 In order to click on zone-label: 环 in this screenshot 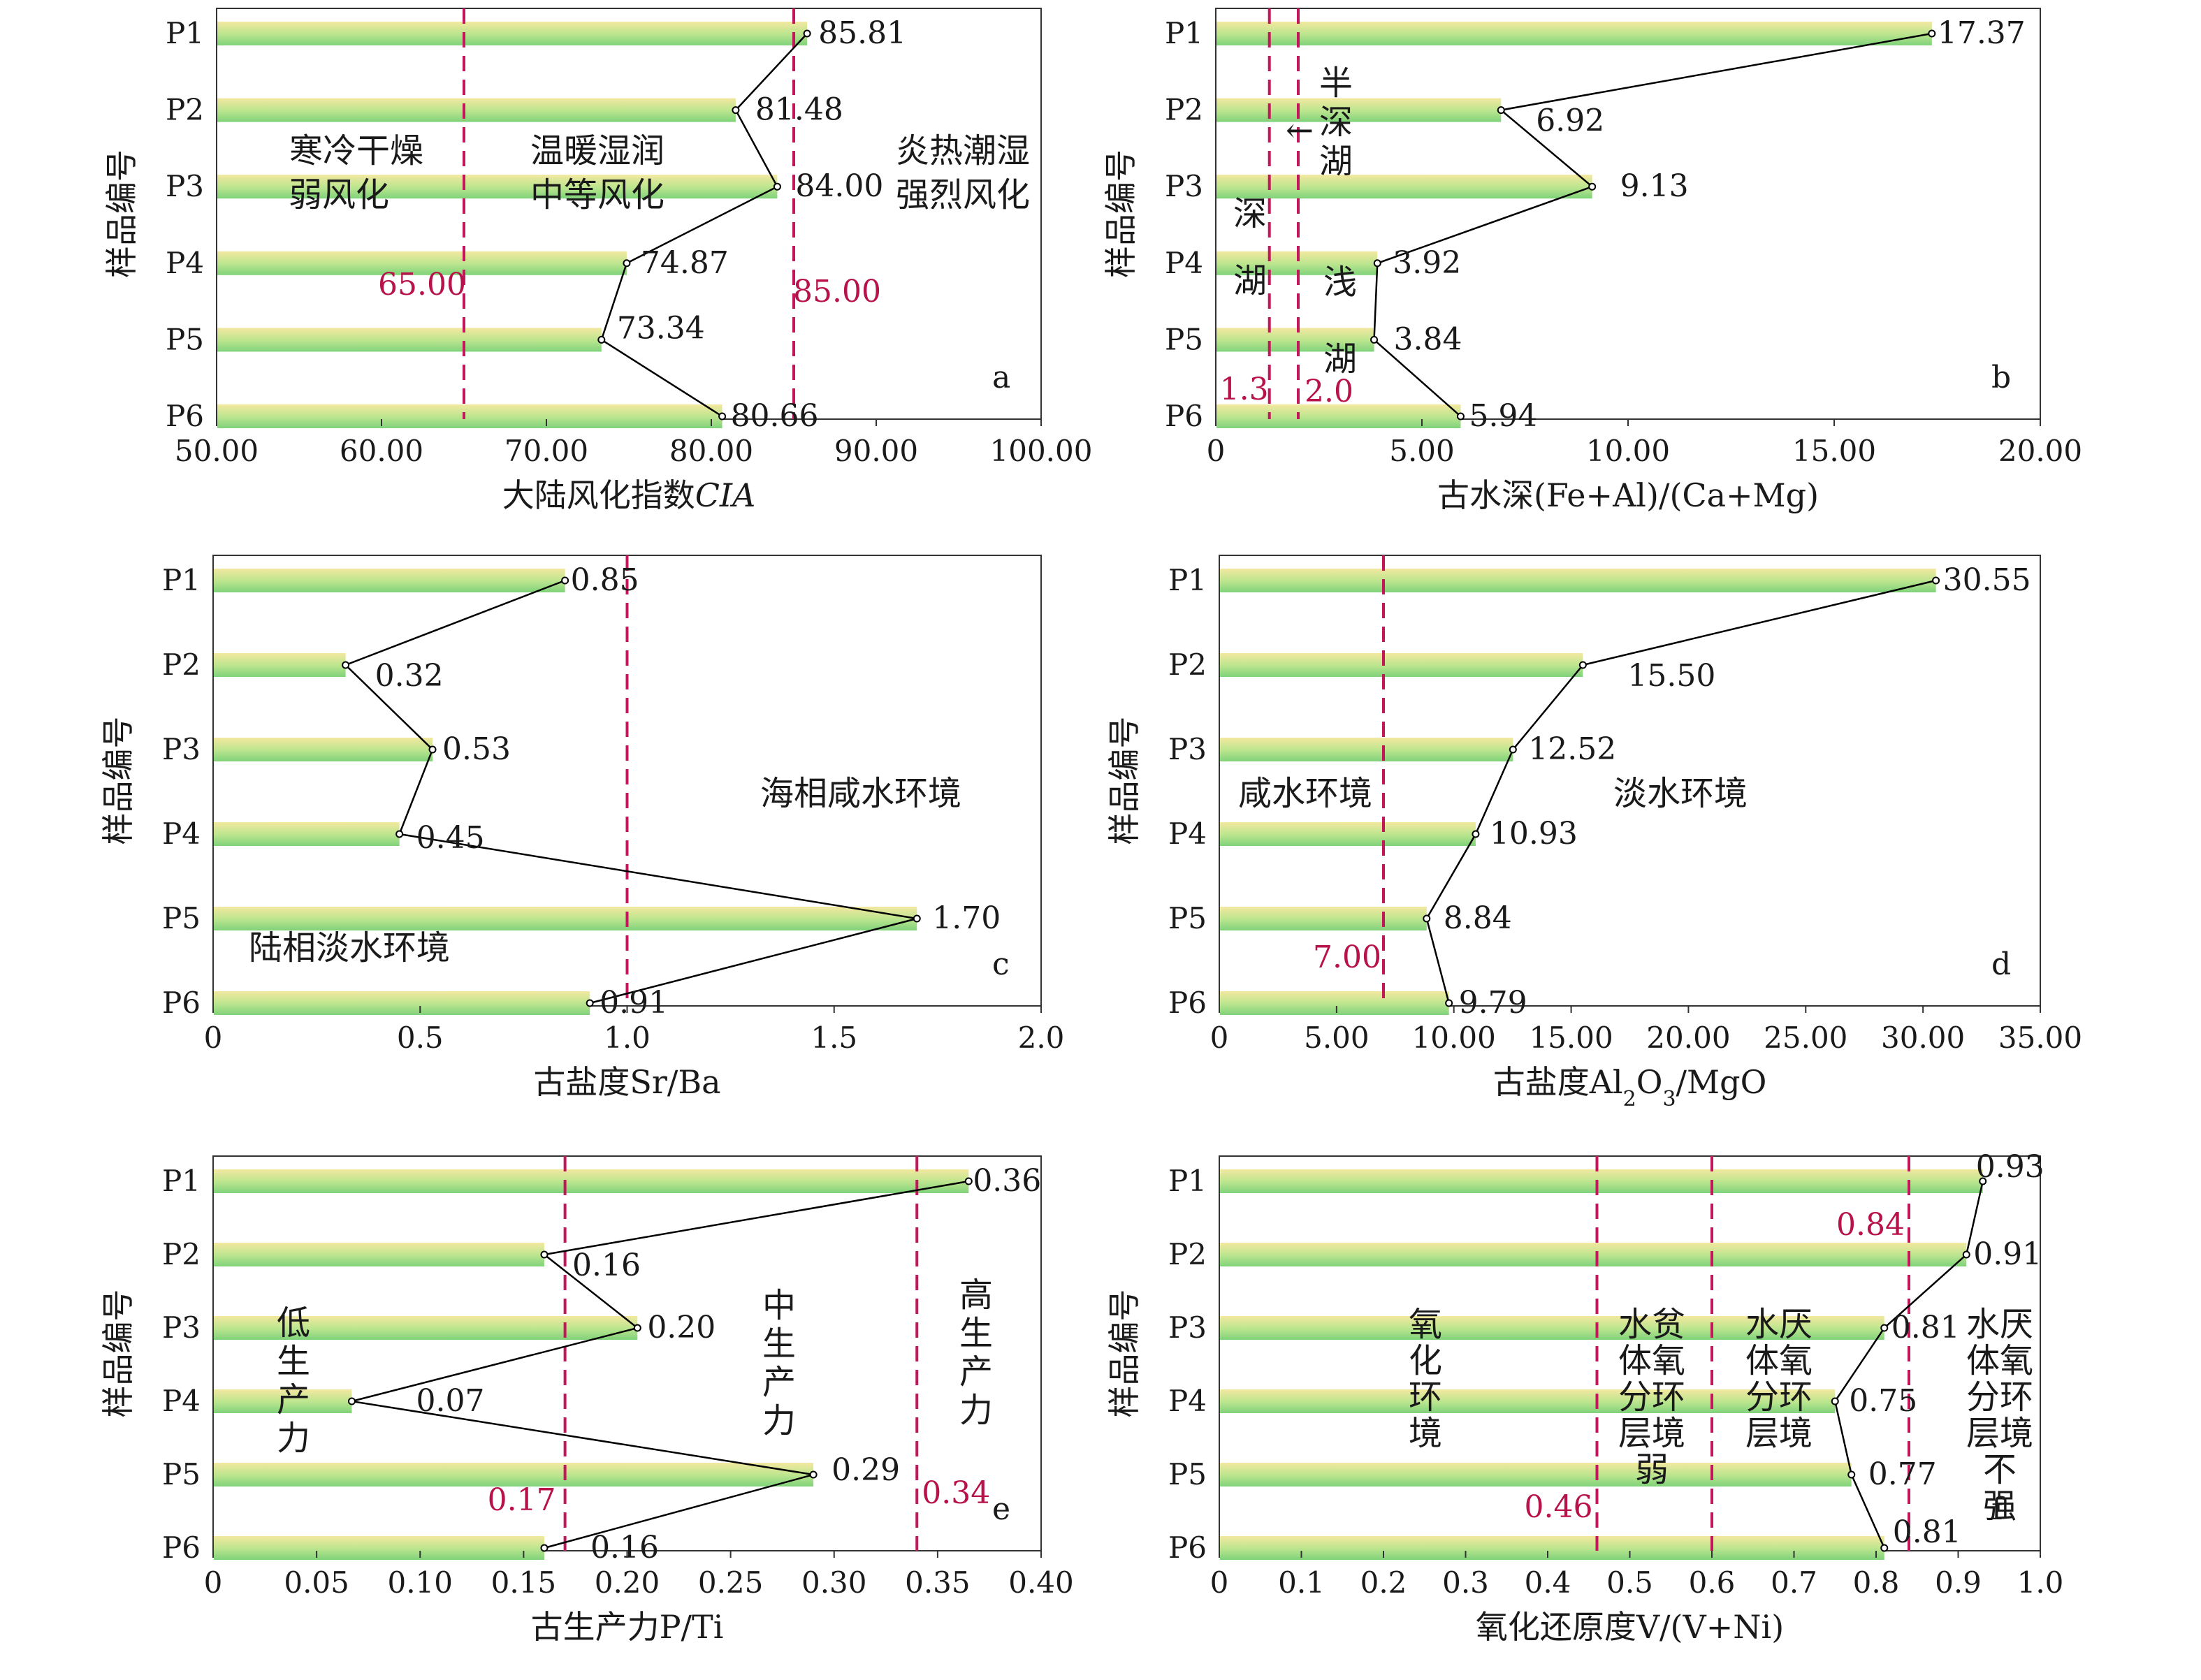, I will do `click(1426, 1398)`.